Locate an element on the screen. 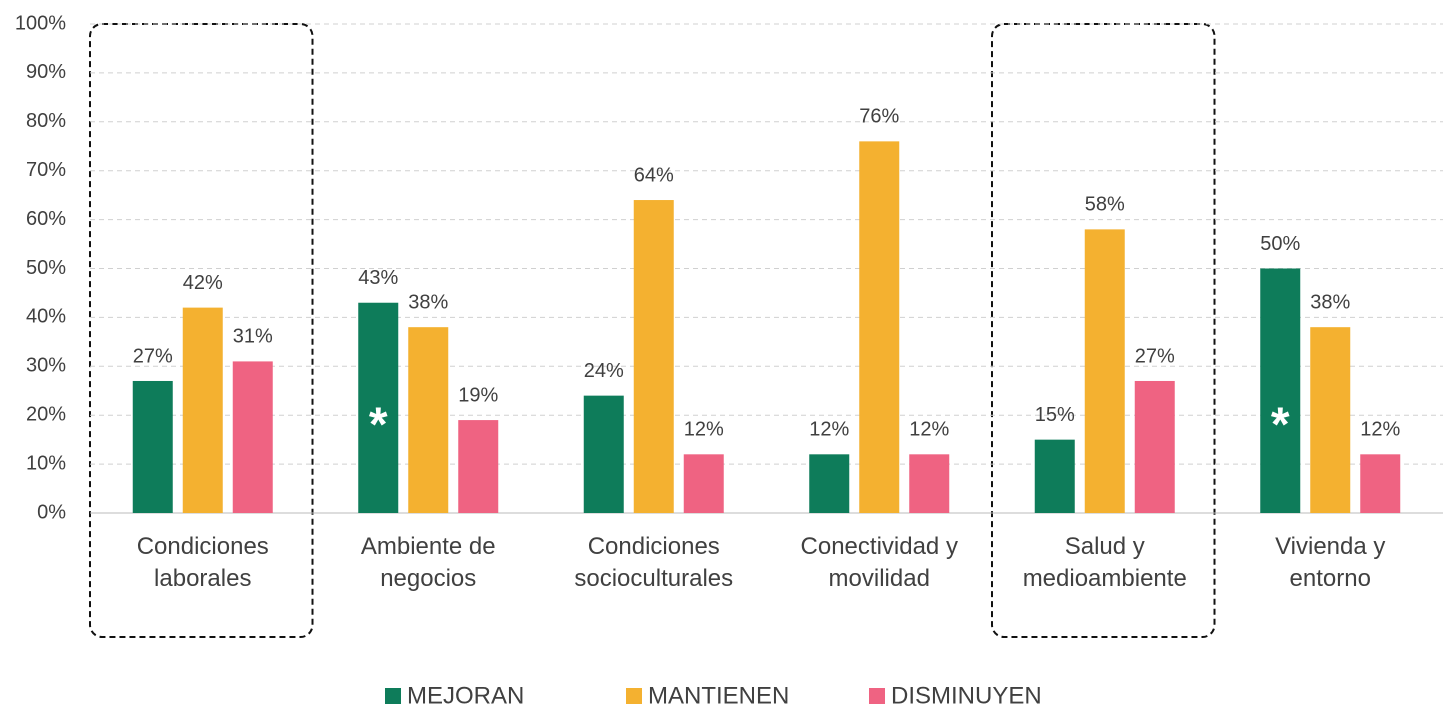 Image resolution: width=1443 pixels, height=711 pixels. y-tick-label: 0% is located at coordinates (51, 512).